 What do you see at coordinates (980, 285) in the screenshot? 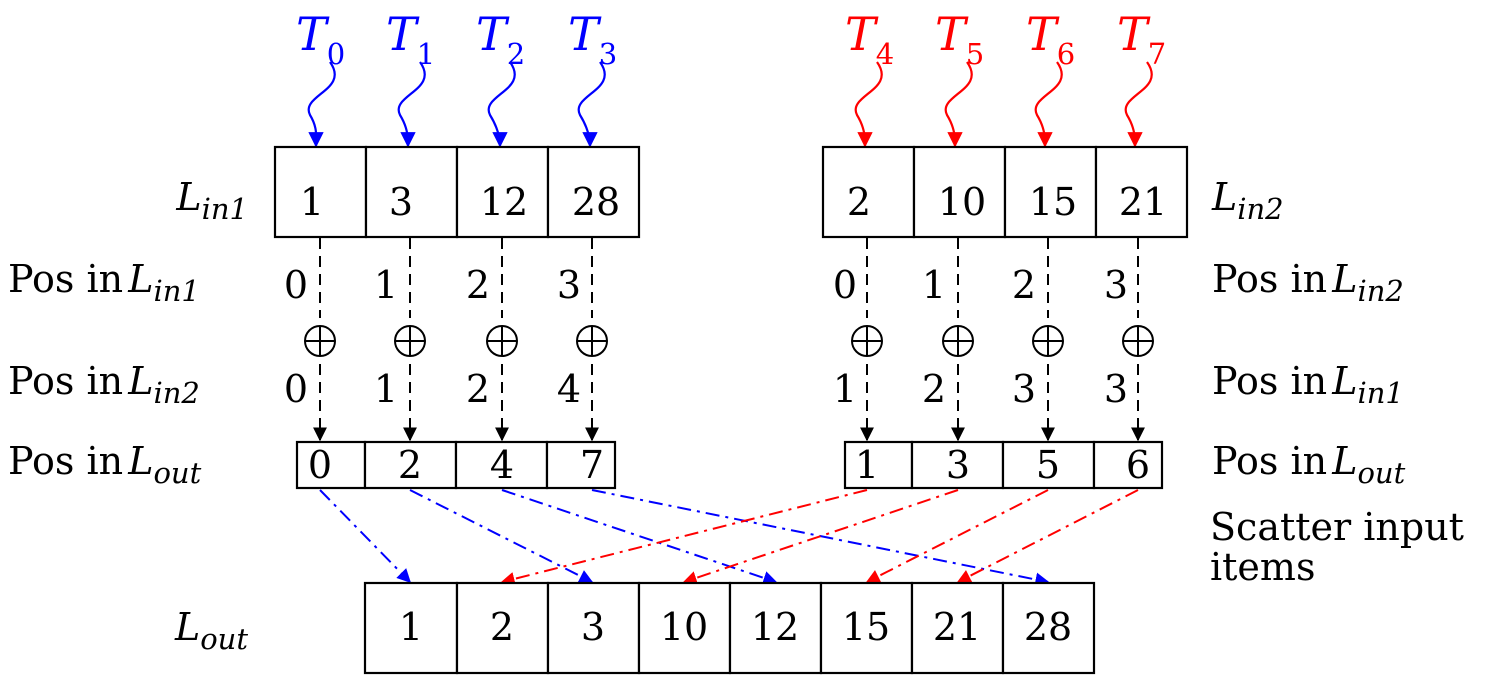
I see `right-pos-own: 0 1 2 3` at bounding box center [980, 285].